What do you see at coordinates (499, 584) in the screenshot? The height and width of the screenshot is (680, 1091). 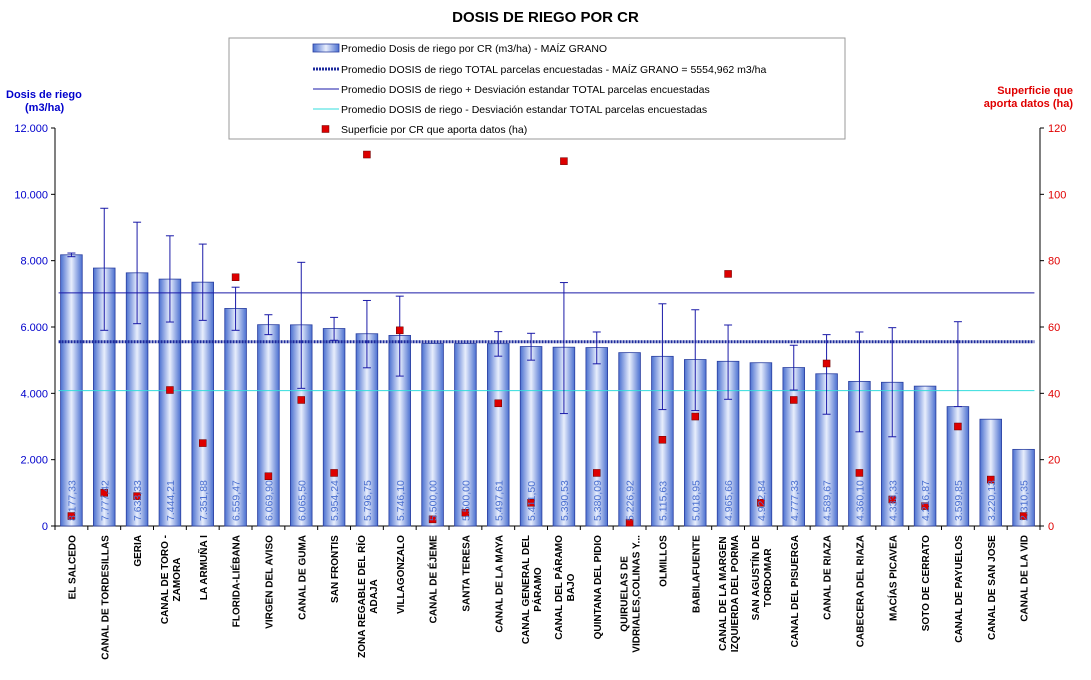 I see `category-label-line: CANAL DE LA MAYA` at bounding box center [499, 584].